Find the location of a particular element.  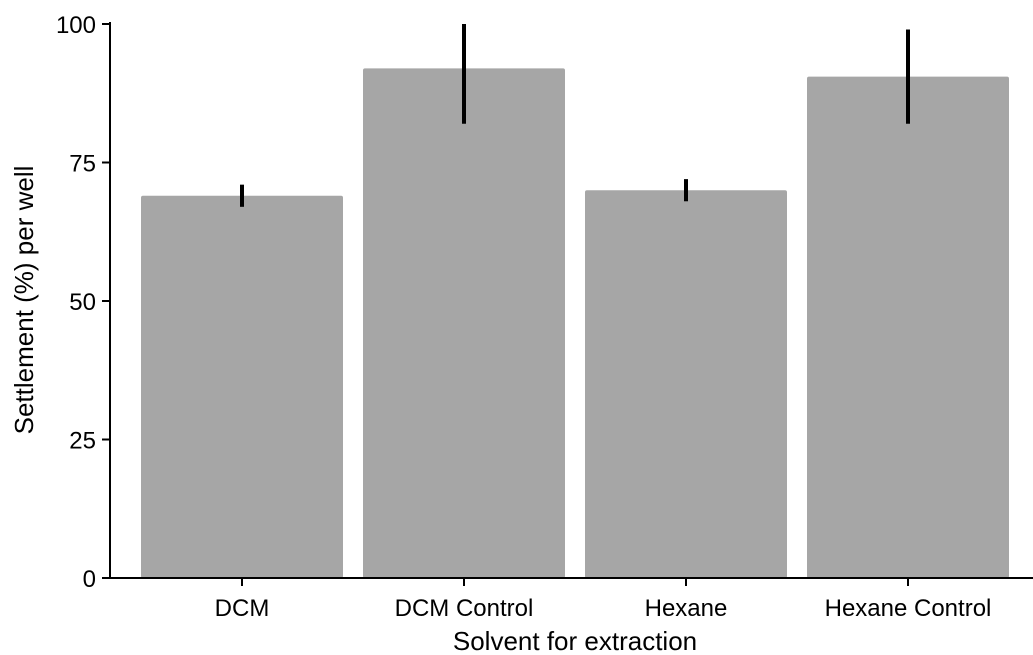

bar-hexane-control is located at coordinates (908, 327).